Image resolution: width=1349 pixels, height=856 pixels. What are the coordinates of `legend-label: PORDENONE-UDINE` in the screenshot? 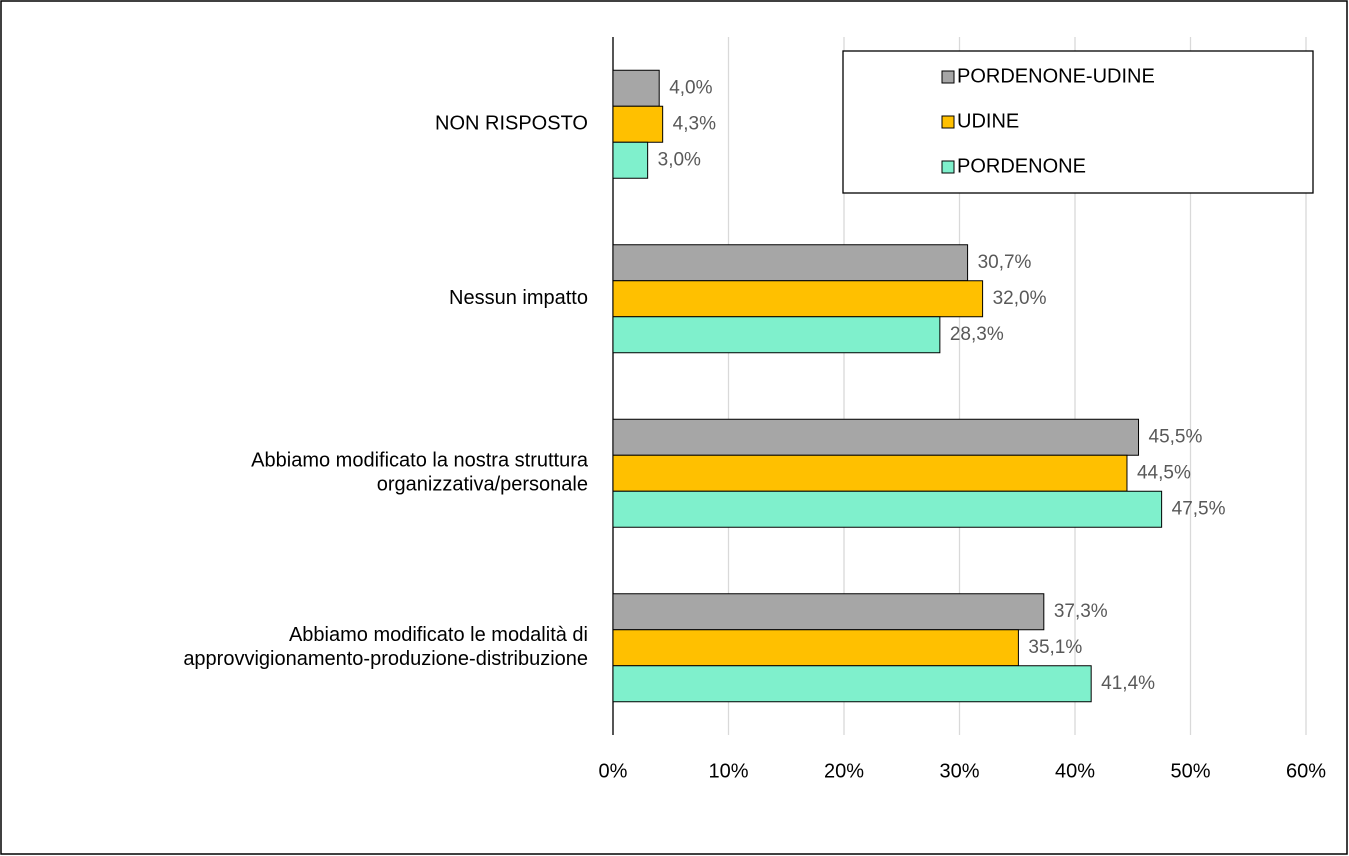 It's located at (1056, 76).